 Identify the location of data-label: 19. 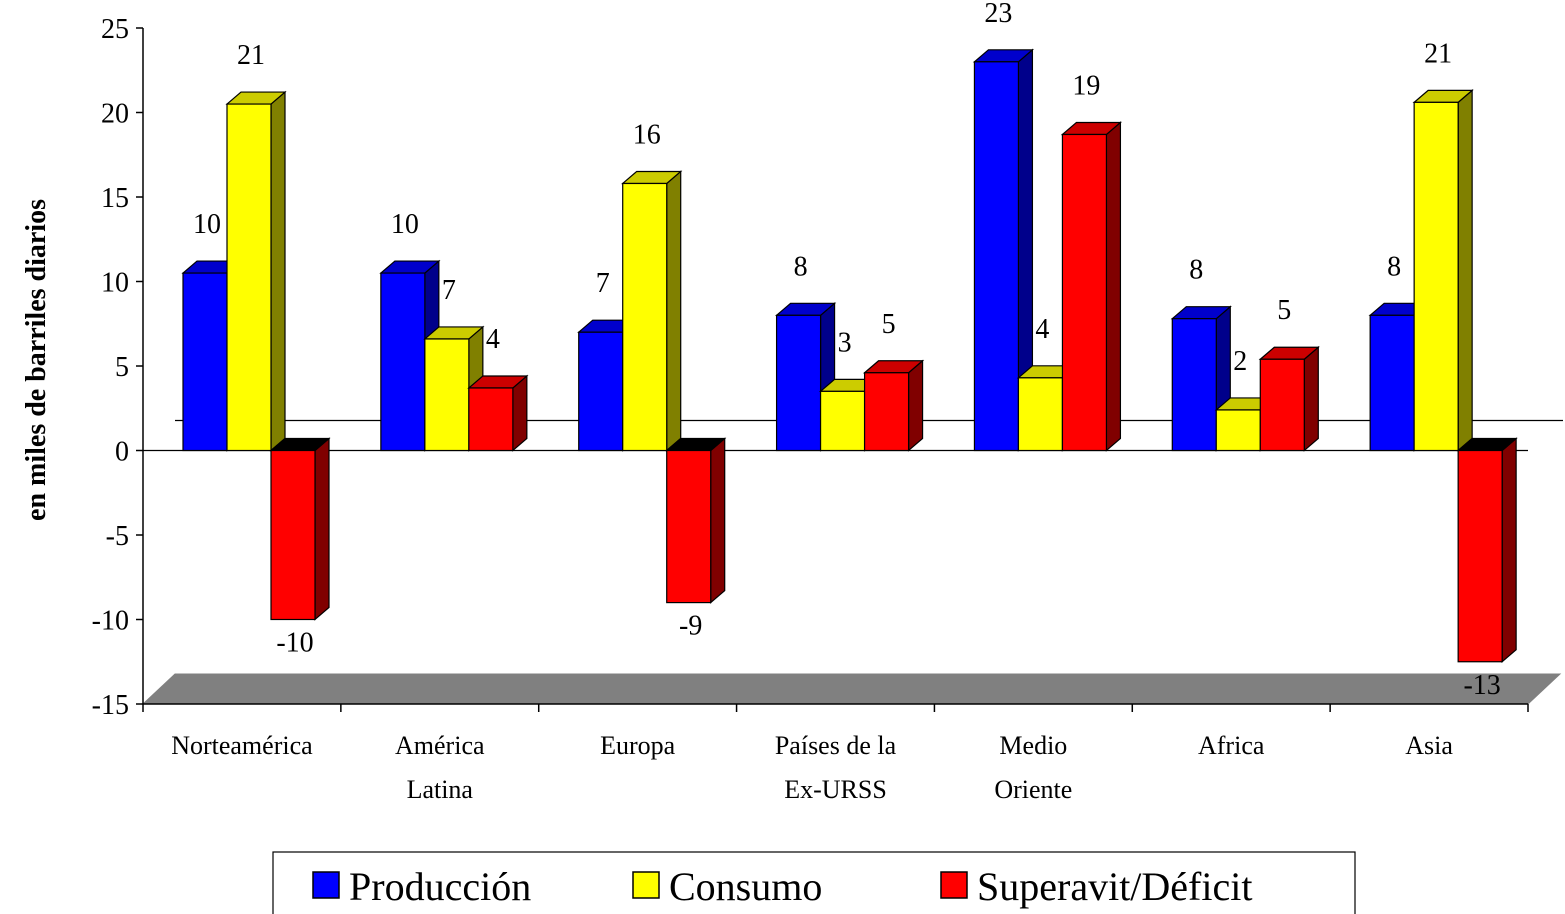
(1086, 85).